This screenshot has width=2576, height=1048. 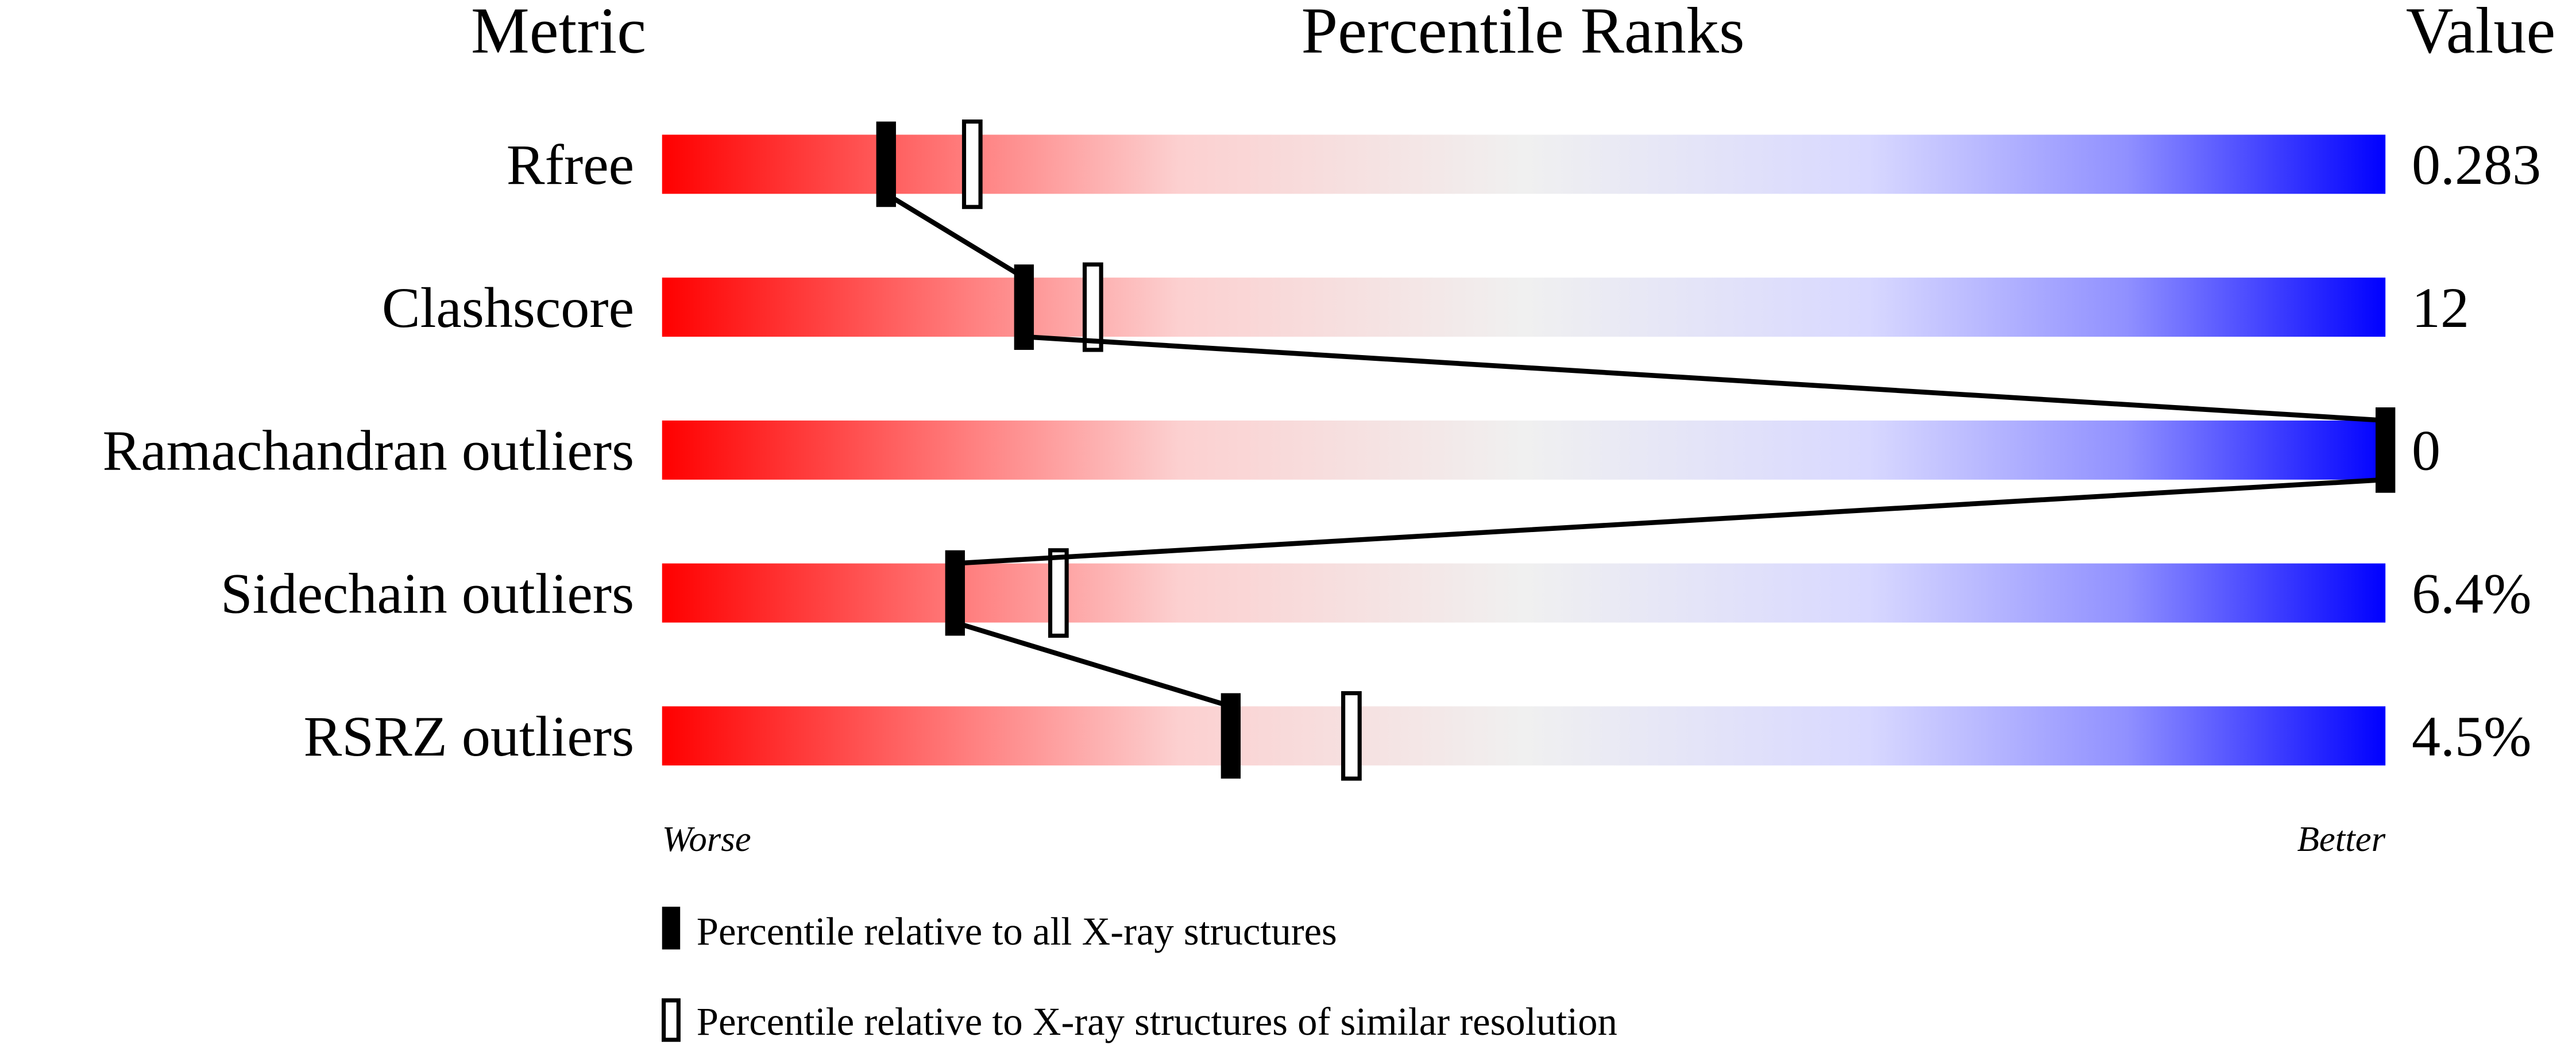 What do you see at coordinates (570, 164) in the screenshot?
I see `metric-label: Rfree` at bounding box center [570, 164].